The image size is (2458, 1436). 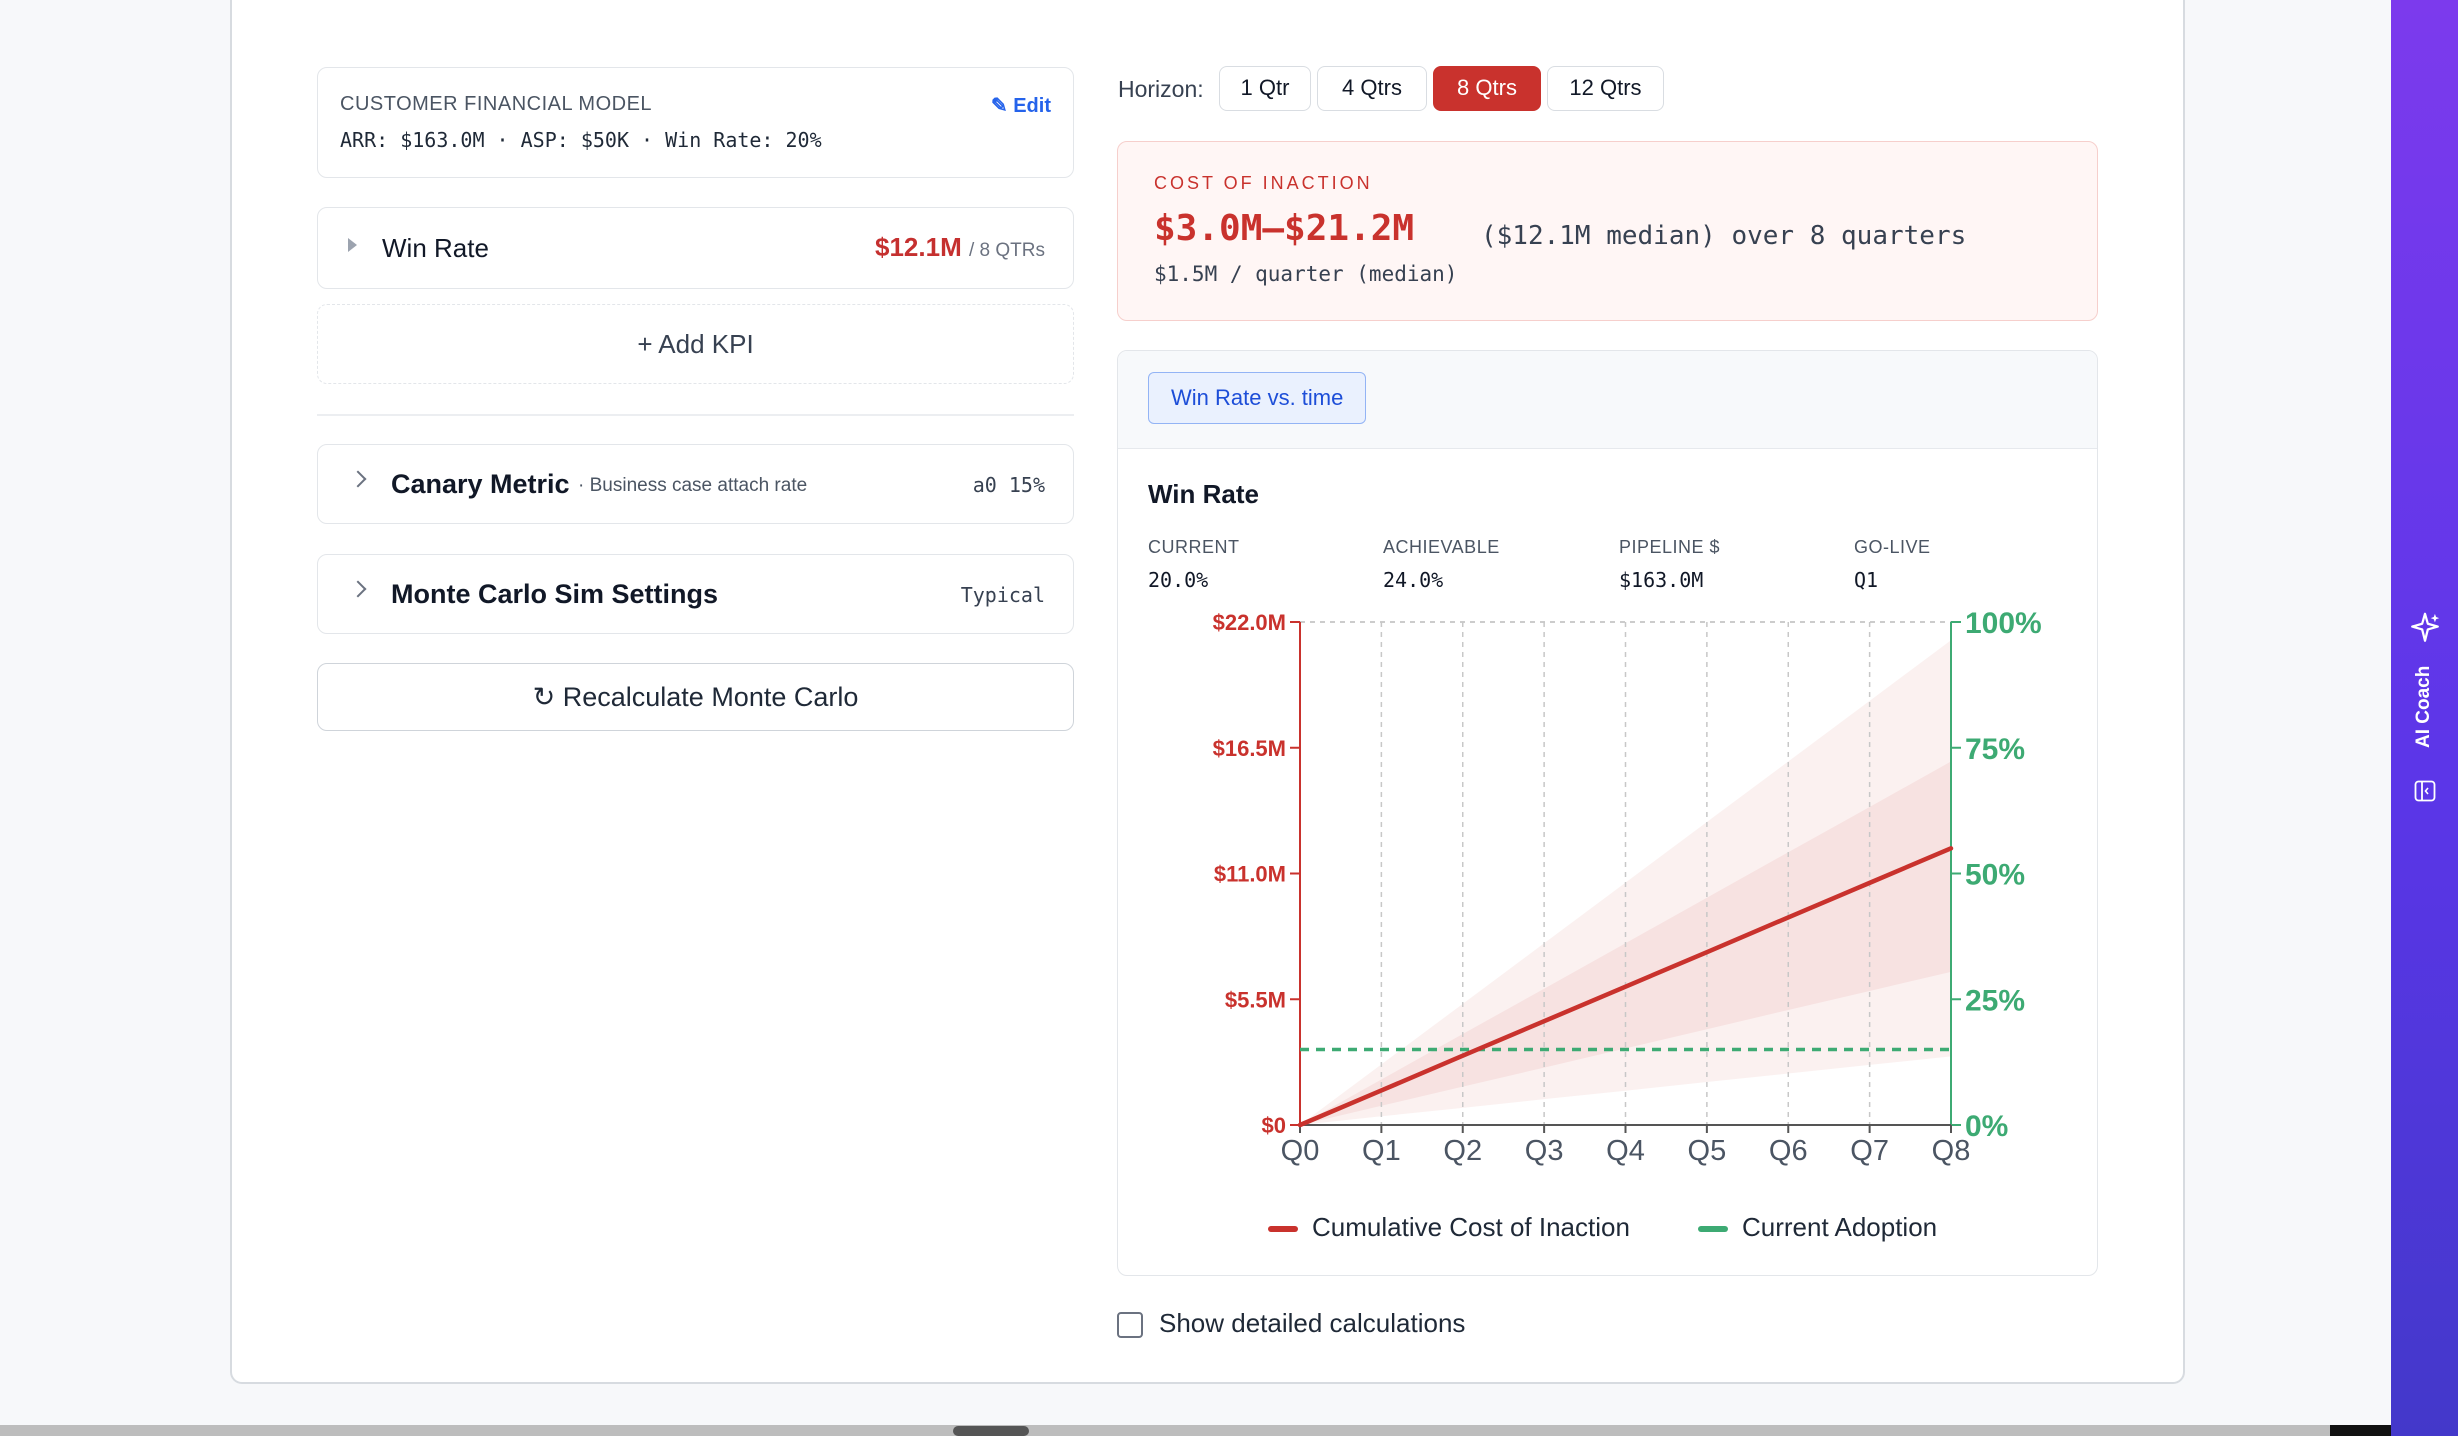 I want to click on legend-label: Current Adoption, so click(x=1840, y=1227).